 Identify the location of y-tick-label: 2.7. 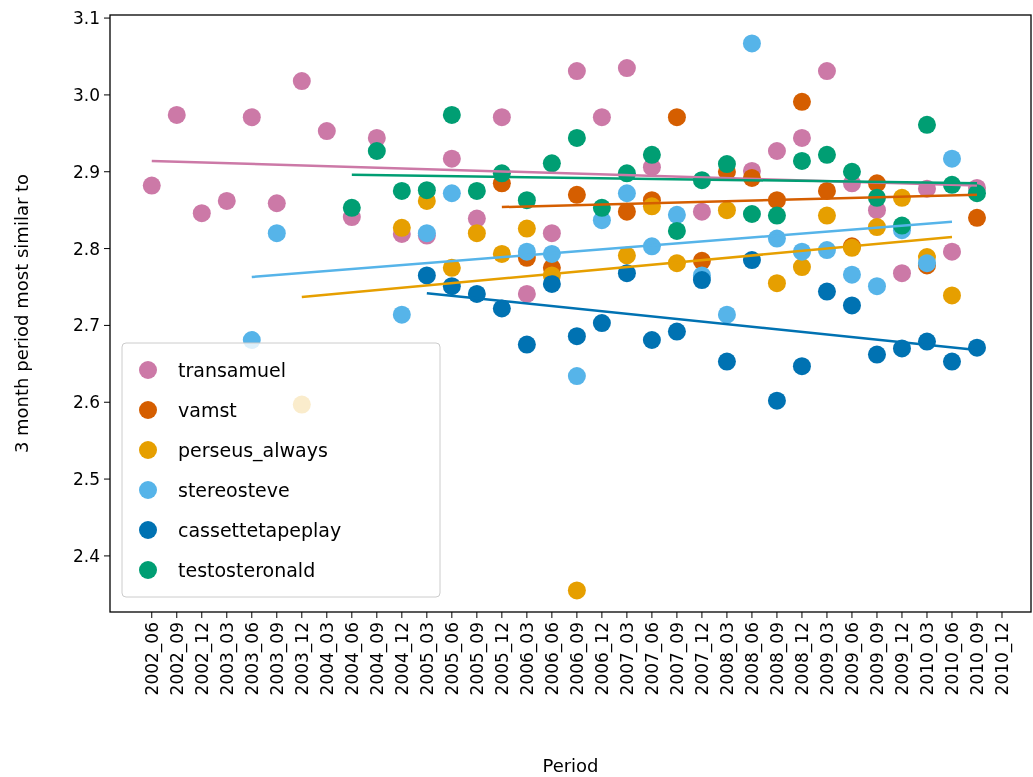
(86, 325).